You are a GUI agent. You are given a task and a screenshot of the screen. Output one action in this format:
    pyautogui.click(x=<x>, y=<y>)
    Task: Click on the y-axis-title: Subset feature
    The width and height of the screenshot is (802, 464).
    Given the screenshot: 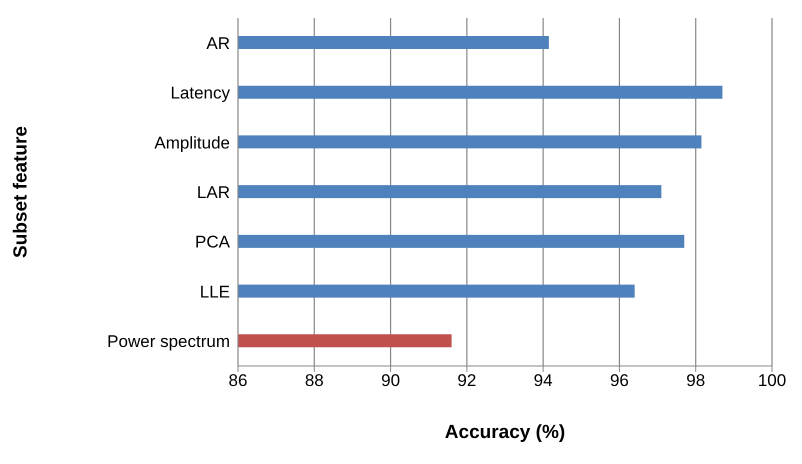 What is the action you would take?
    pyautogui.click(x=21, y=192)
    